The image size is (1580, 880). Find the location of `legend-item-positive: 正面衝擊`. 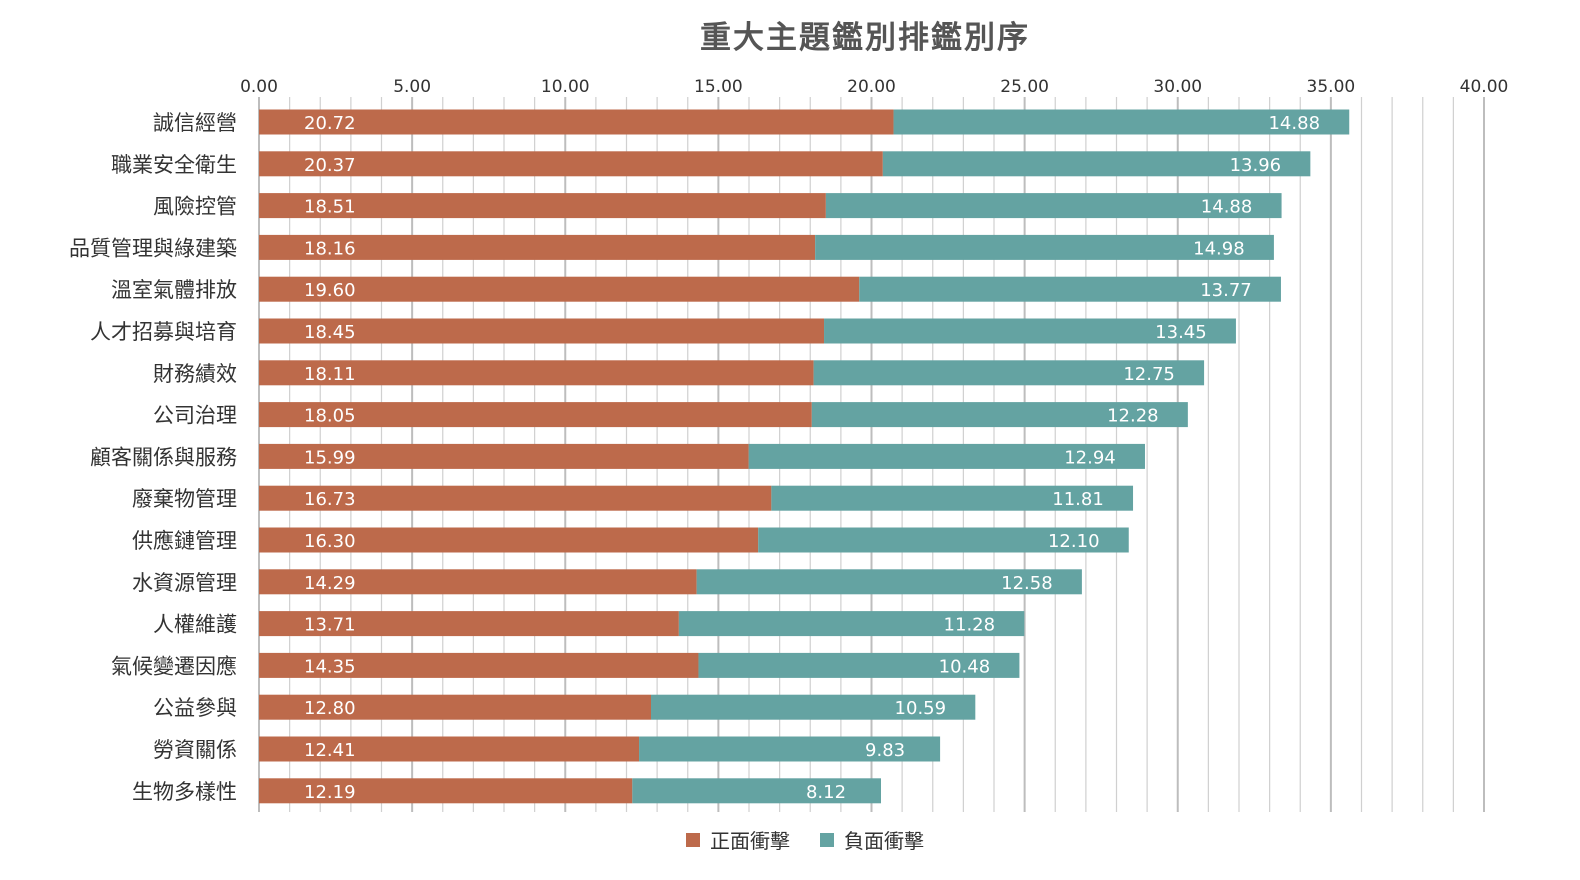

legend-item-positive: 正面衝擊 is located at coordinates (738, 839).